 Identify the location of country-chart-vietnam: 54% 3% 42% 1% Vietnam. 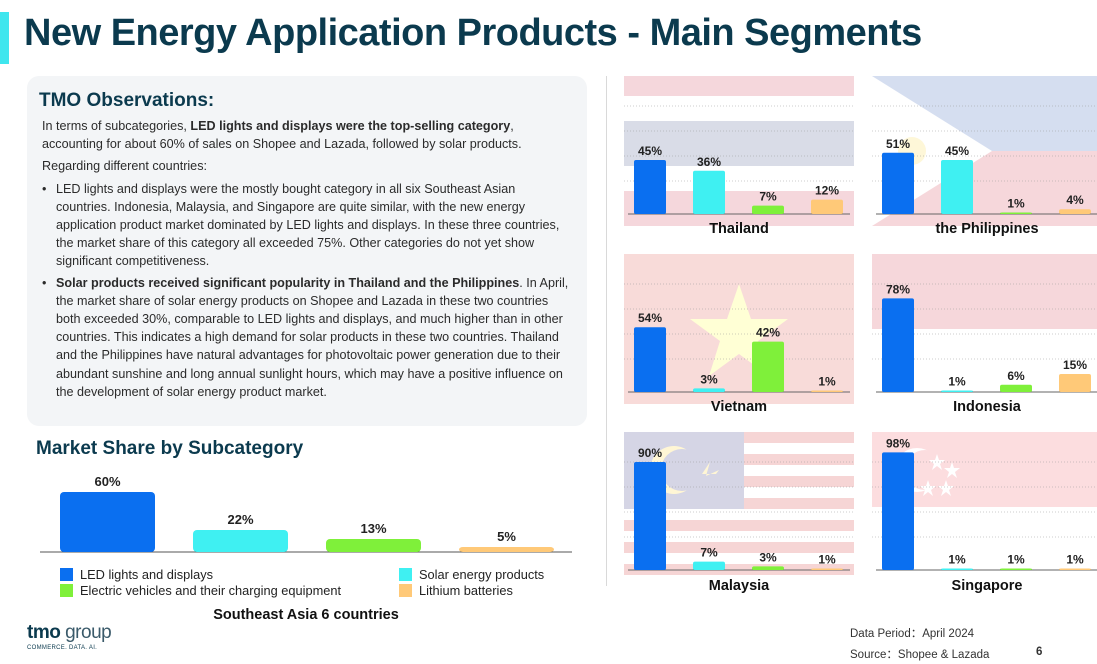
(739, 334).